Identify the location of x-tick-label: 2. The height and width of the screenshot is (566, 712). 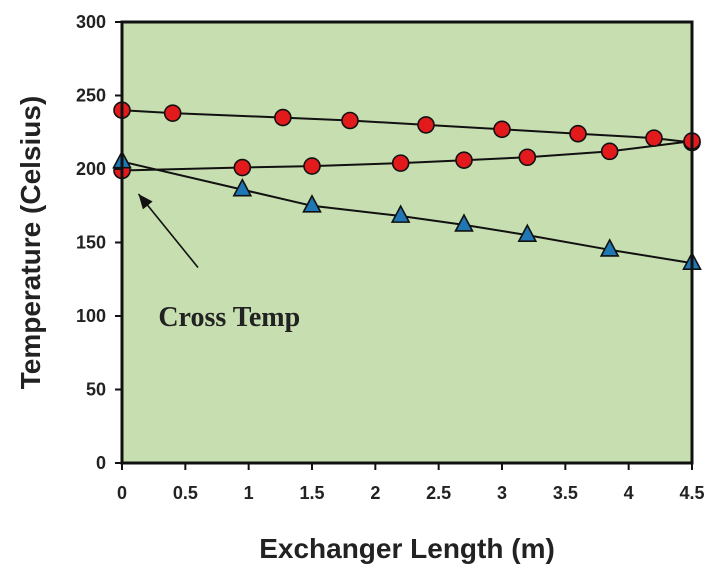
(375, 493).